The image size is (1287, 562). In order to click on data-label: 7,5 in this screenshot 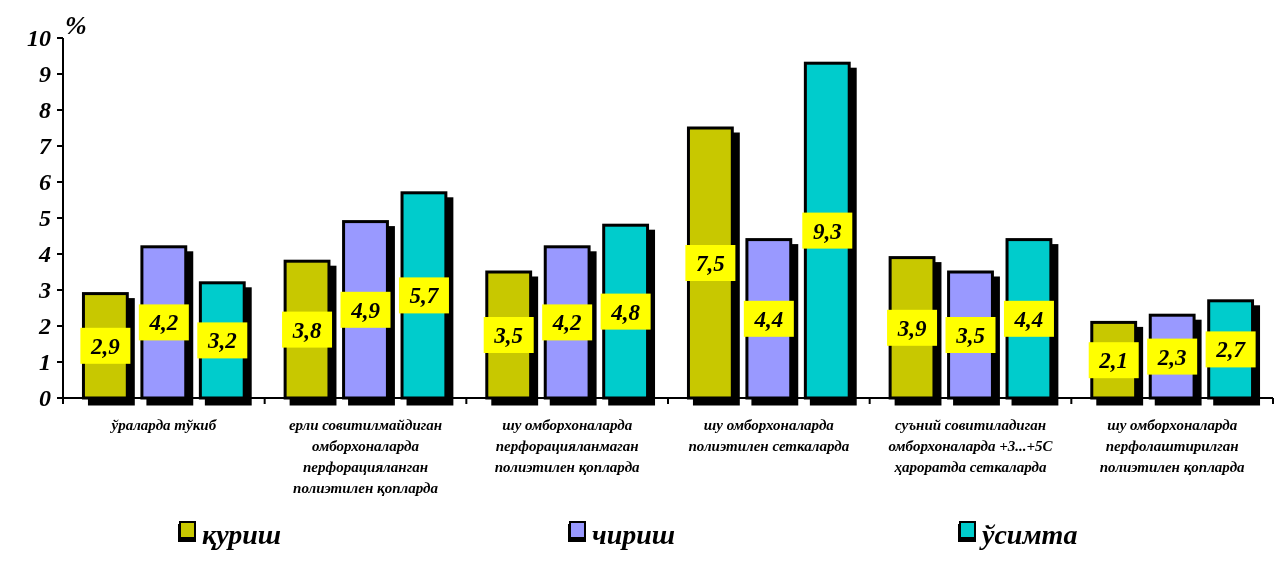, I will do `click(710, 263)`.